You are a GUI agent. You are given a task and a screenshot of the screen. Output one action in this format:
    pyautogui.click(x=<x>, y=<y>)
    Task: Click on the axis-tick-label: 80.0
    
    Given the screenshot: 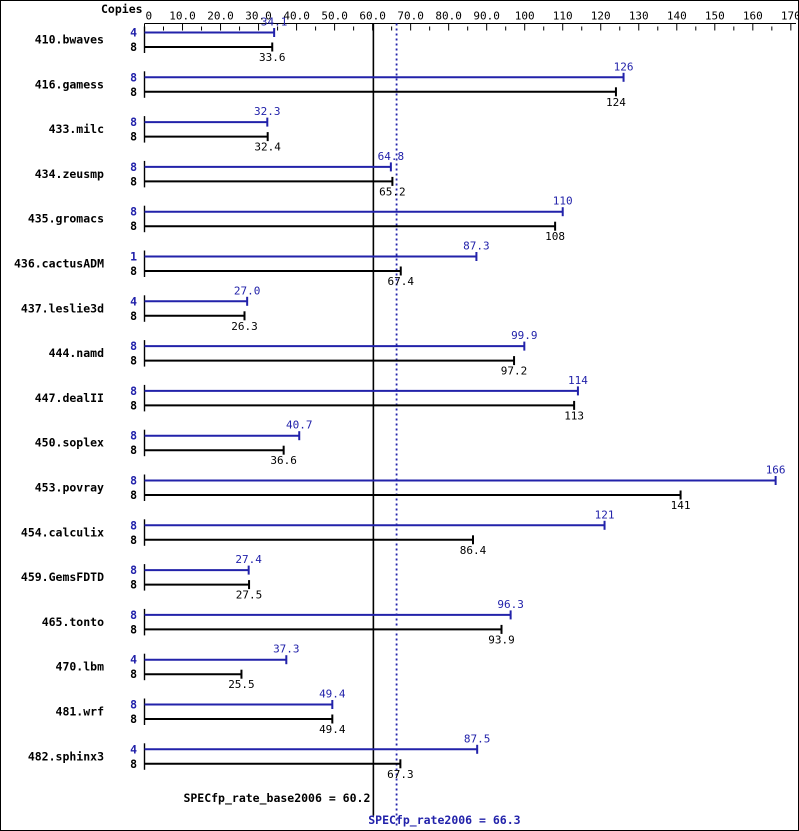 What is the action you would take?
    pyautogui.click(x=448, y=16)
    